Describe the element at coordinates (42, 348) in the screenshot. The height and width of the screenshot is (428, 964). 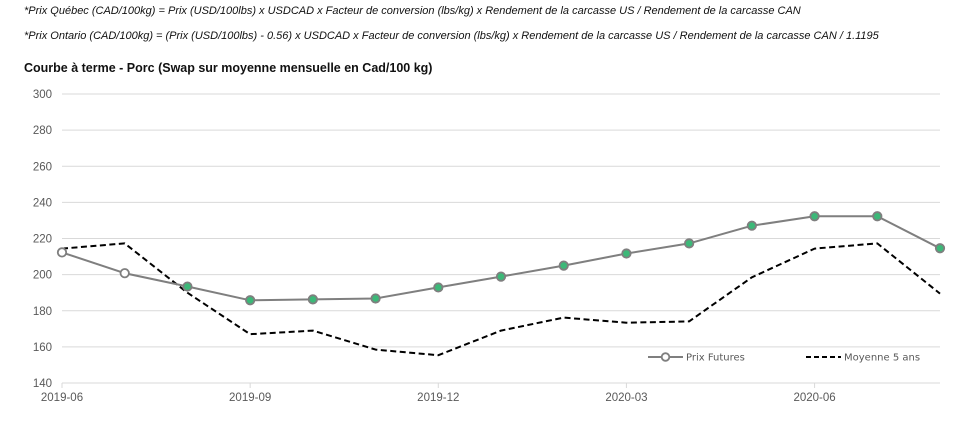
I see `y-tick-label-160: 160` at that location.